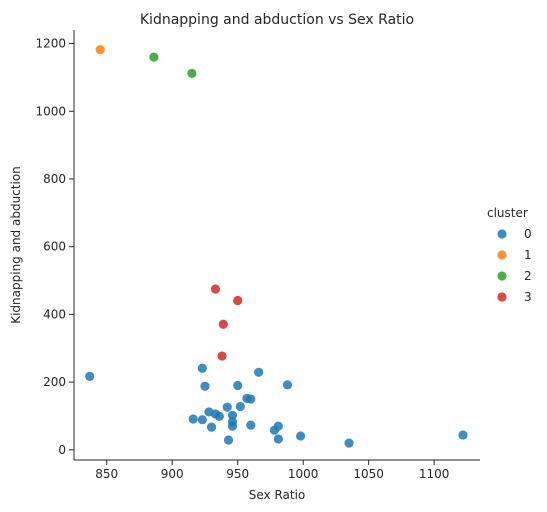 This screenshot has height=512, width=547. Describe the element at coordinates (54, 382) in the screenshot. I see `y-tick-label: 200` at that location.